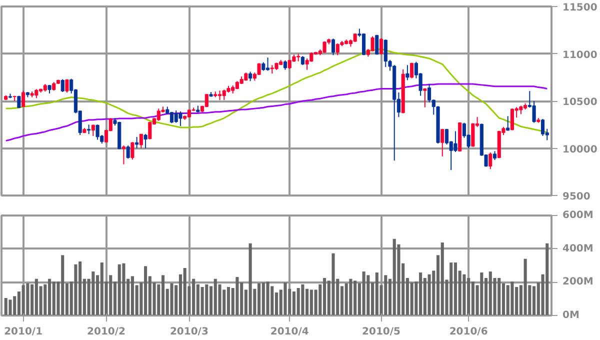 This screenshot has width=600, height=340. What do you see at coordinates (381, 332) in the screenshot?
I see `x-tick-label: 2010/5` at bounding box center [381, 332].